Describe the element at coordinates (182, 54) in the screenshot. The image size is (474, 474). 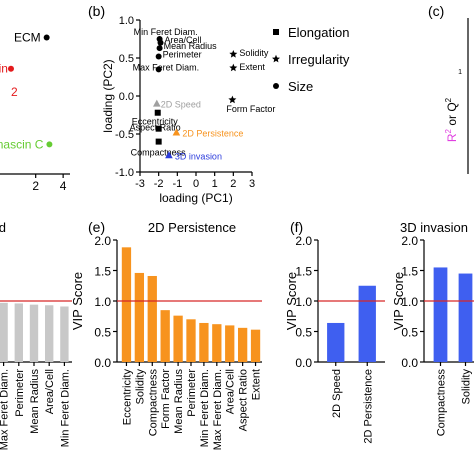
I see `panel-b-point-label: Perimeter` at that location.